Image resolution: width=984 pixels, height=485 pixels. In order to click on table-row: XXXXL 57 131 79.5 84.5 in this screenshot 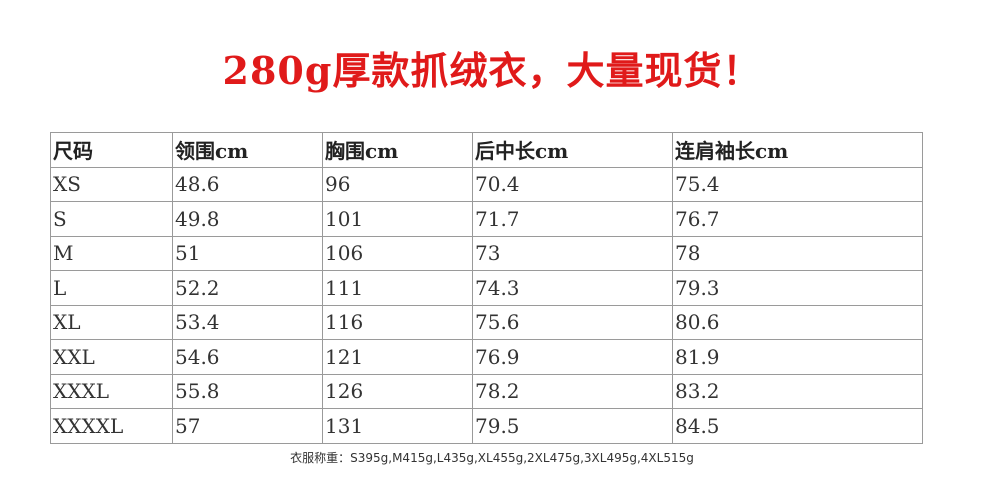, I will do `click(486, 426)`.